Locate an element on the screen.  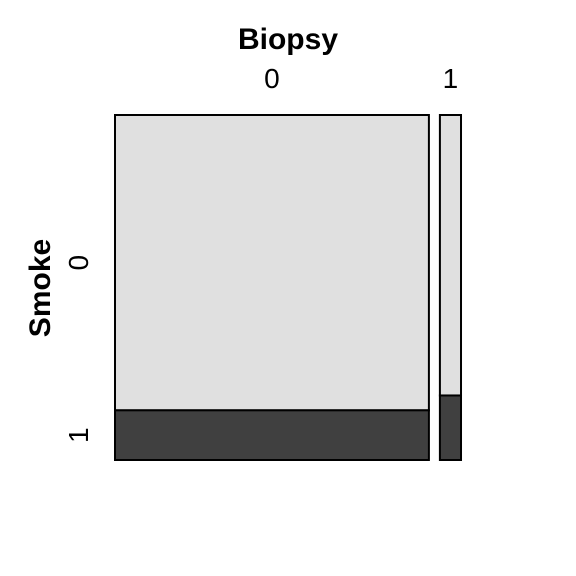
x-tick-label-1: 1 is located at coordinates (451, 78).